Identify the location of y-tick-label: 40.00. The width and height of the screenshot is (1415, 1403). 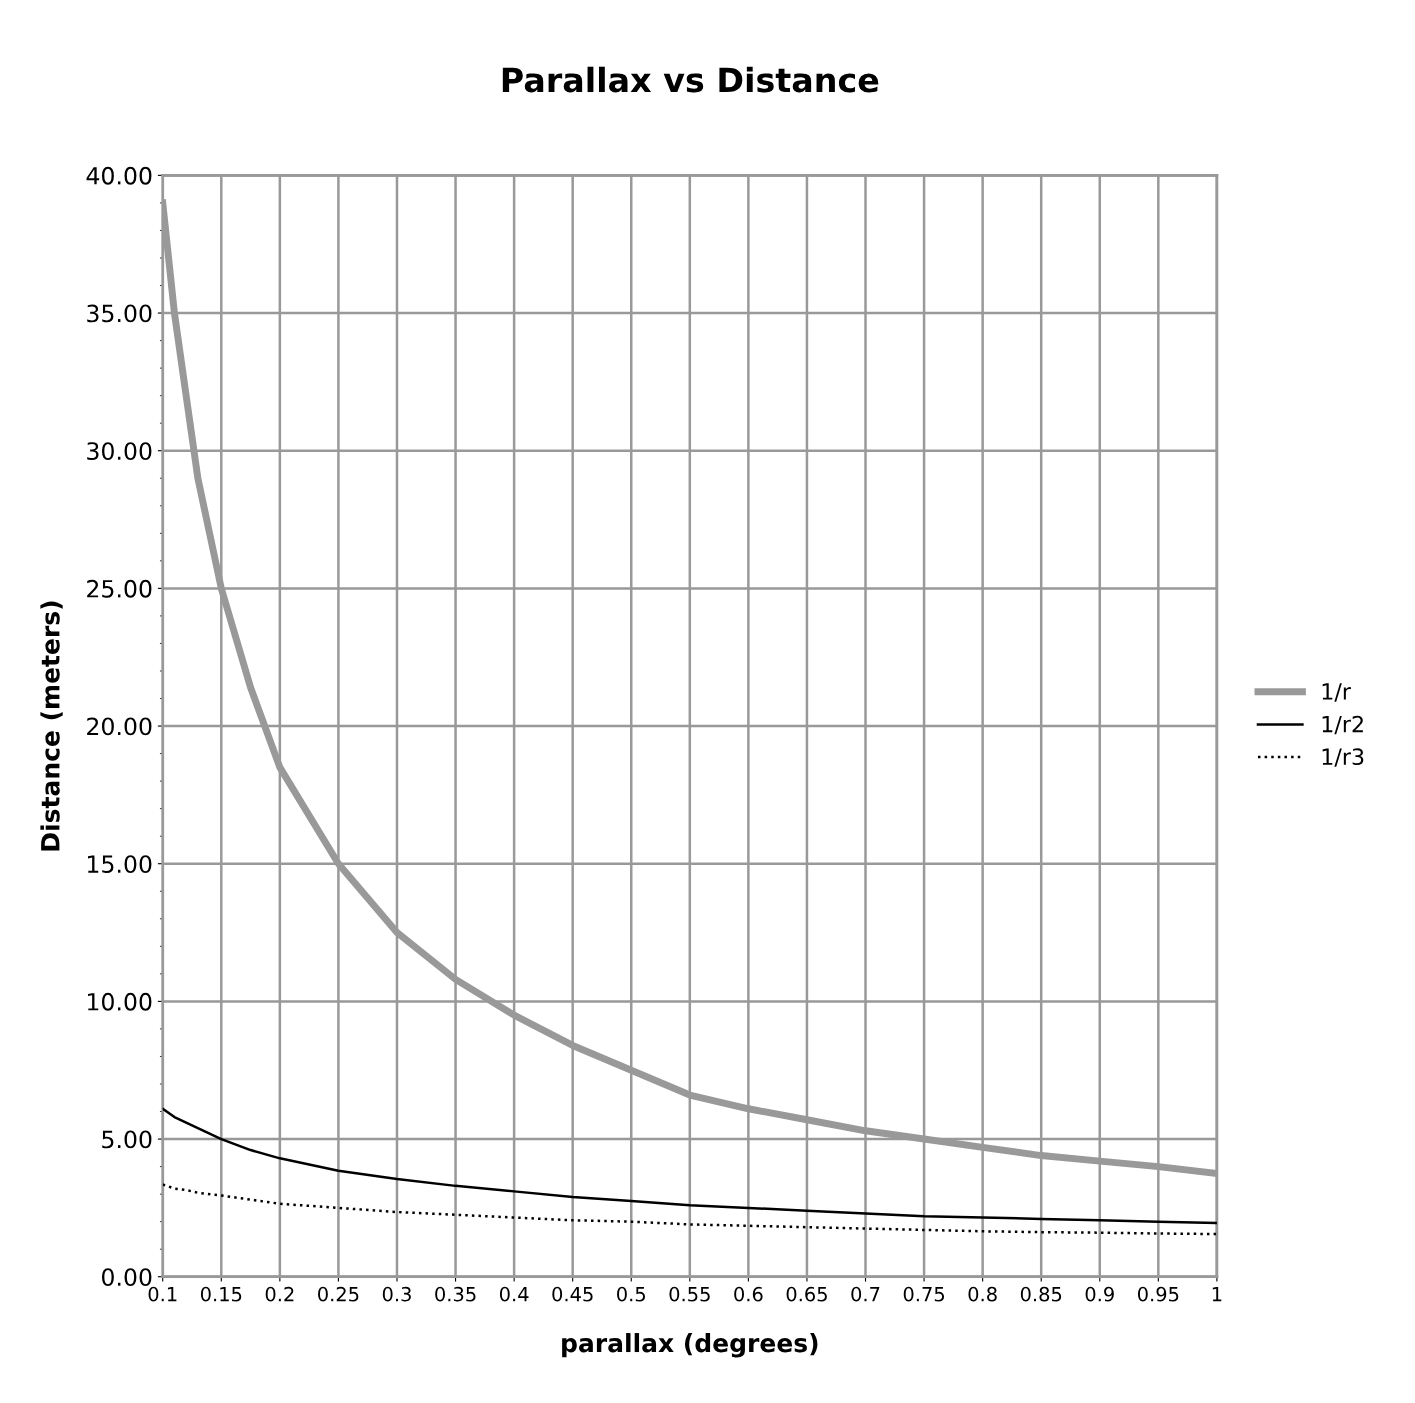
(119, 175).